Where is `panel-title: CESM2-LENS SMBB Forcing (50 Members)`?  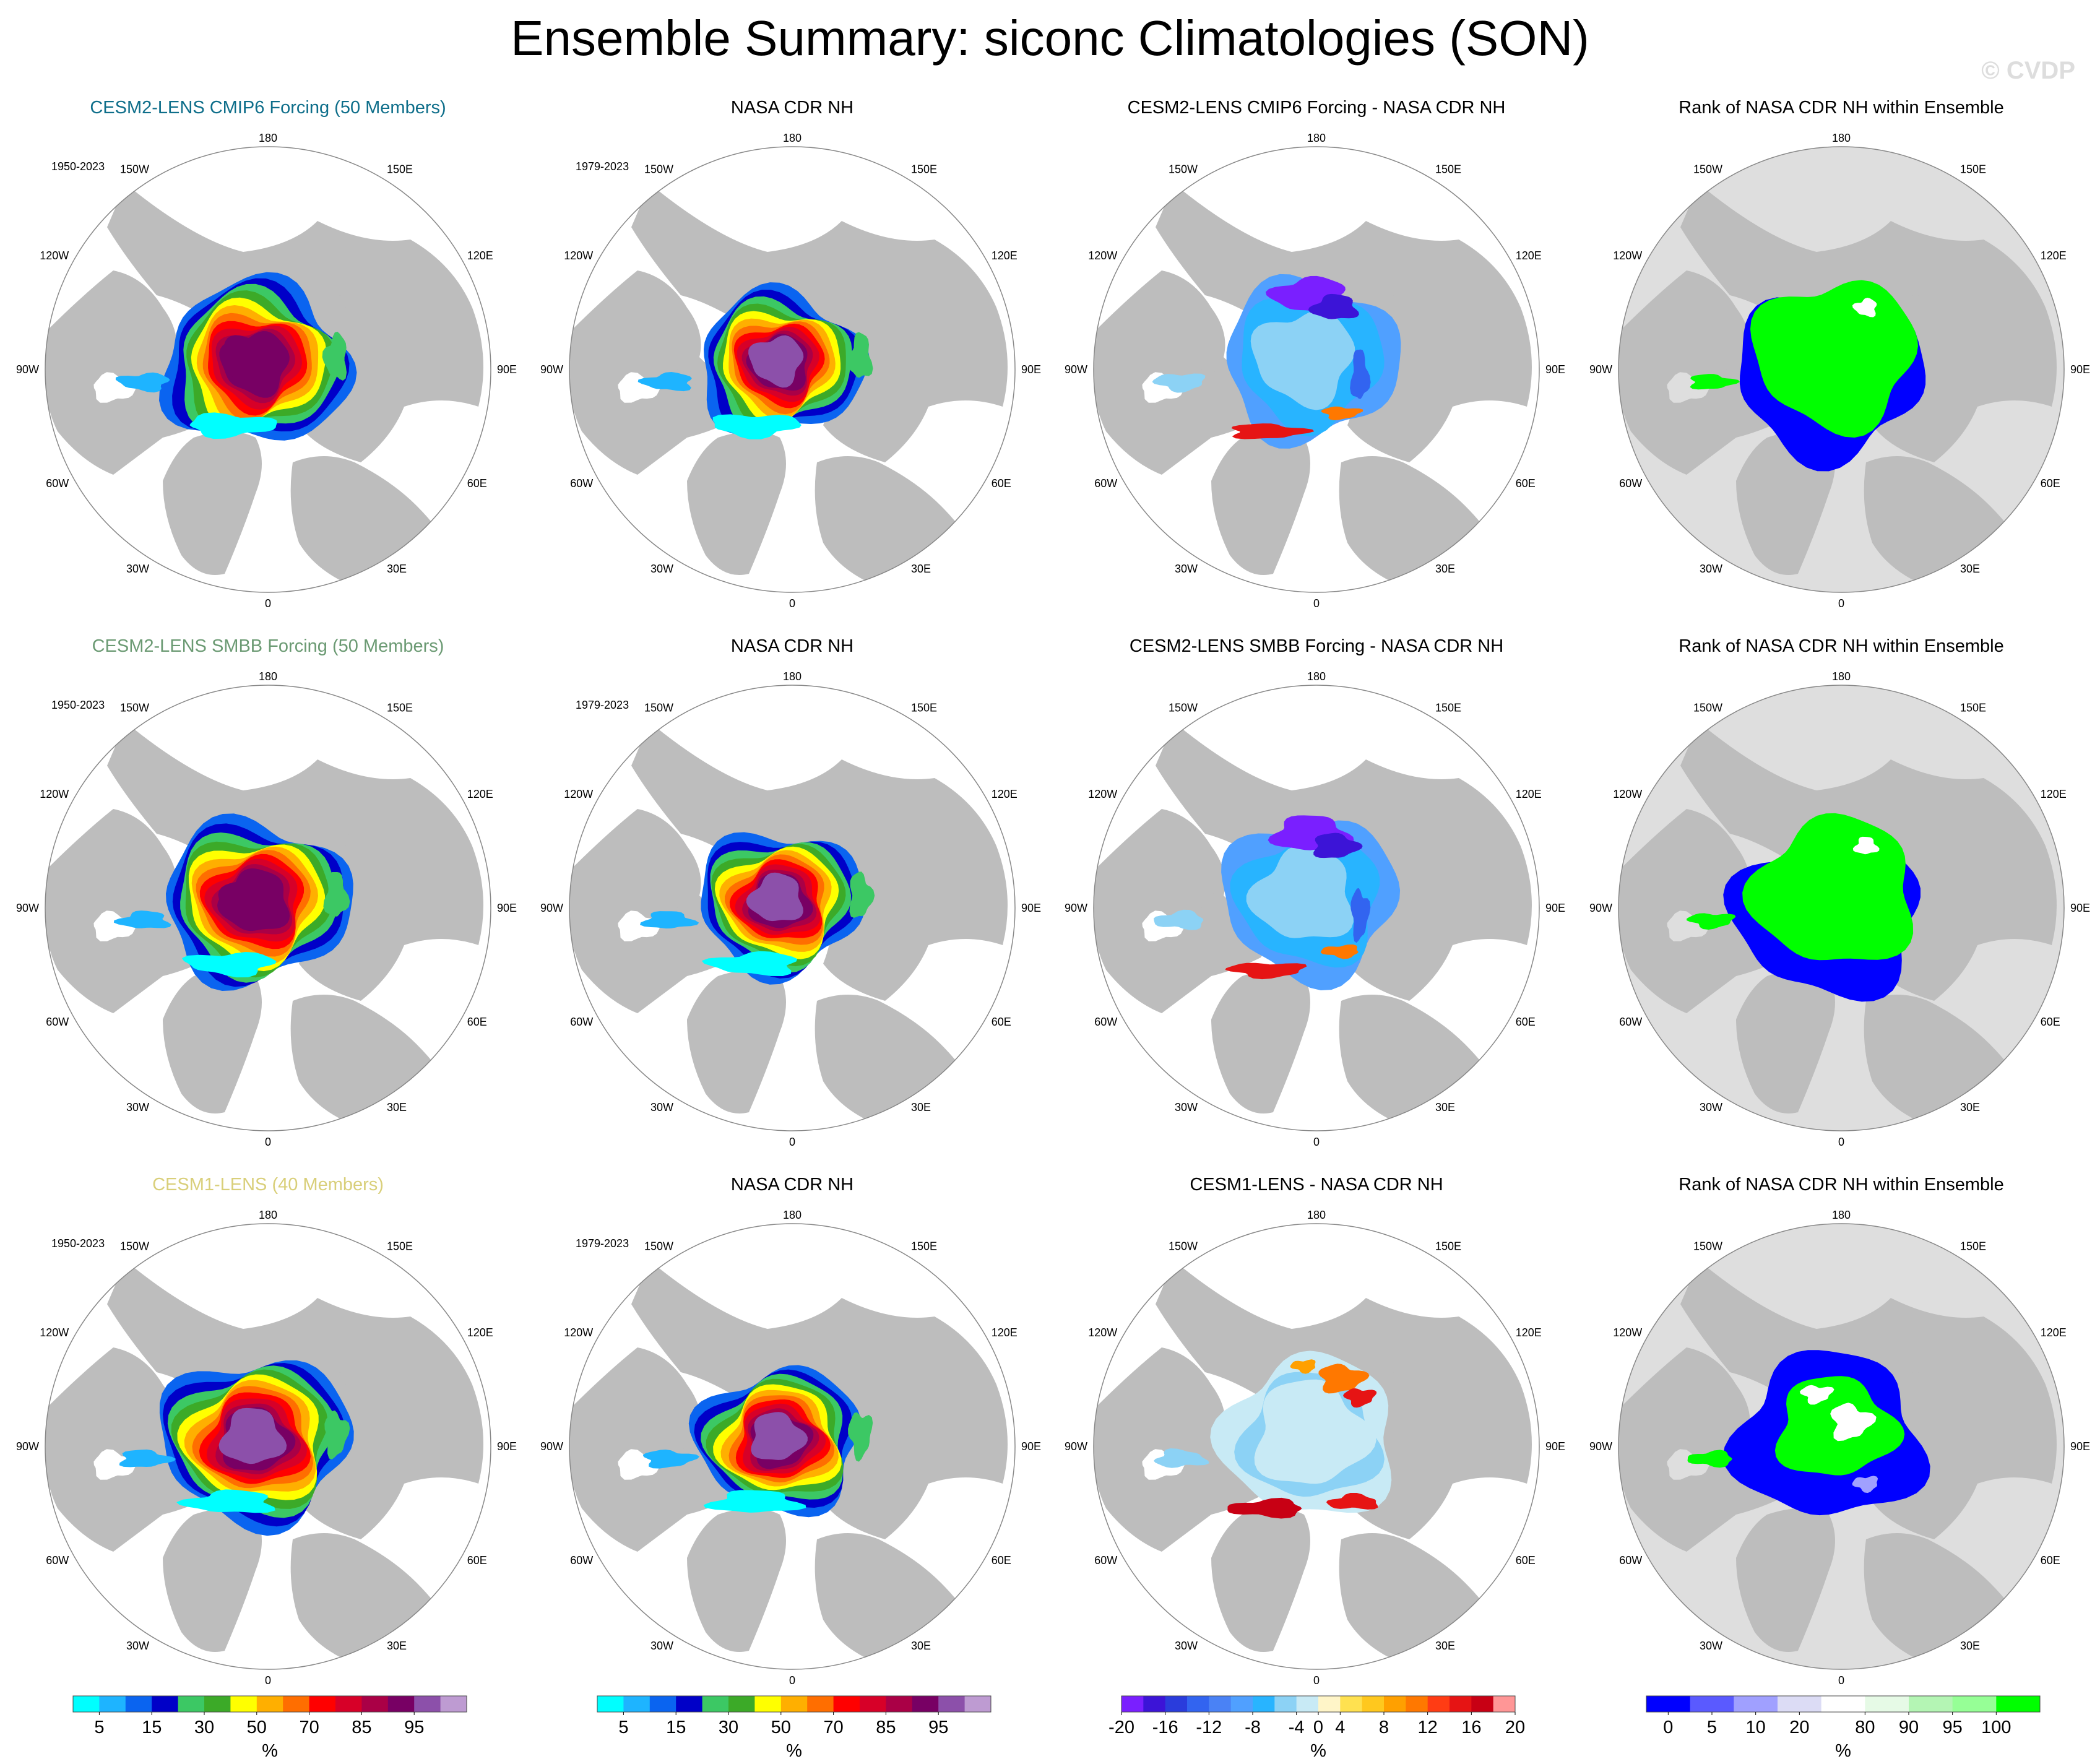
panel-title: CESM2-LENS SMBB Forcing (50 Members) is located at coordinates (268, 646).